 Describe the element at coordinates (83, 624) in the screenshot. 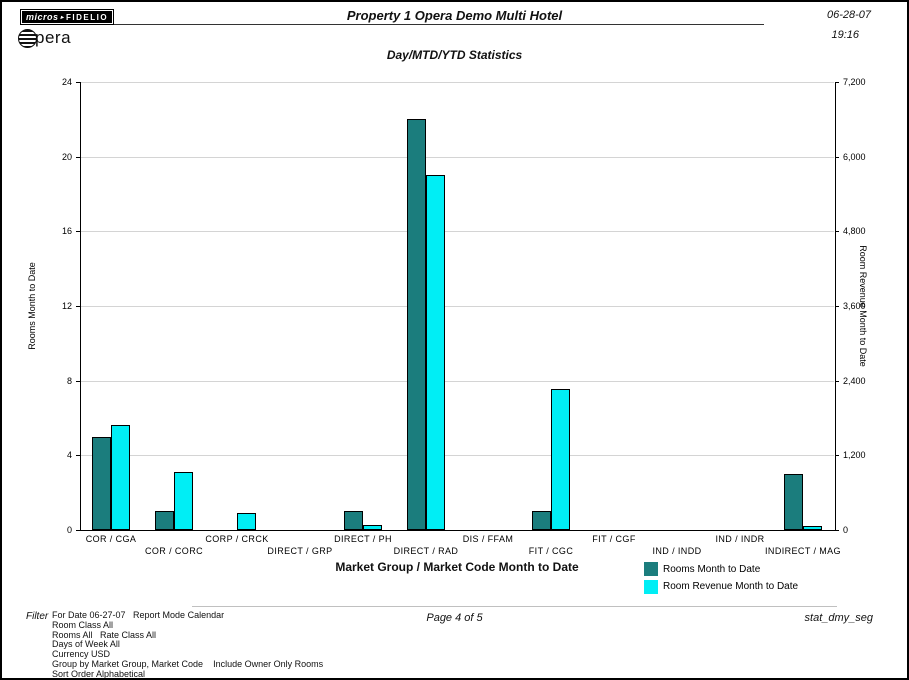

I see `filter-line: Room Class All` at that location.